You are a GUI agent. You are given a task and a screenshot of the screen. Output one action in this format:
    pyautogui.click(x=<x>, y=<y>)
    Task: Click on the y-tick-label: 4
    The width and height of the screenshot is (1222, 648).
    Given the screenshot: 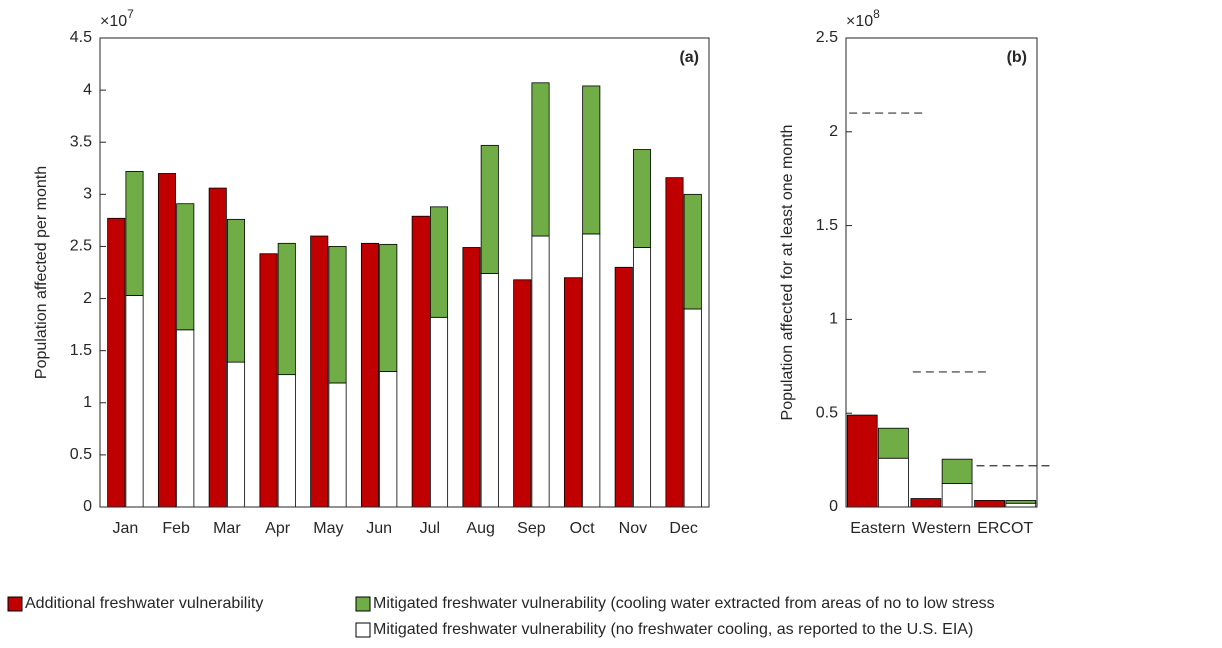 What is the action you would take?
    pyautogui.click(x=87, y=89)
    